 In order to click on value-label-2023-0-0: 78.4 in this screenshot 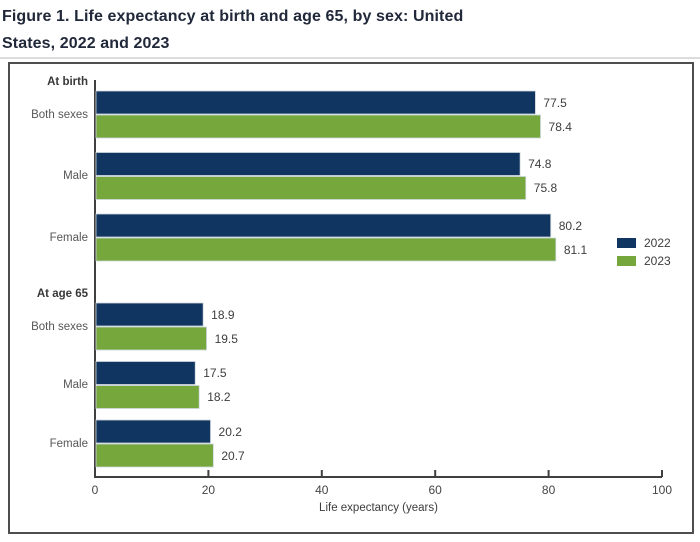, I will do `click(560, 126)`.